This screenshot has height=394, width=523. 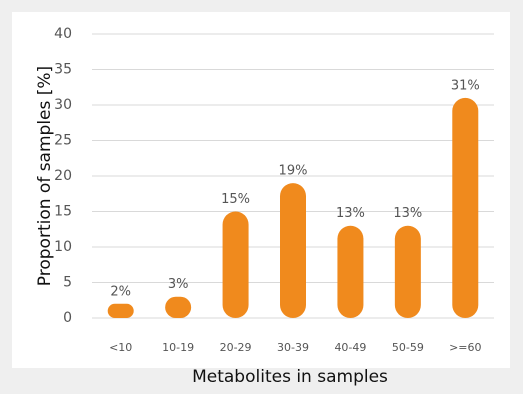 I want to click on value-label: 3%, so click(x=178, y=284).